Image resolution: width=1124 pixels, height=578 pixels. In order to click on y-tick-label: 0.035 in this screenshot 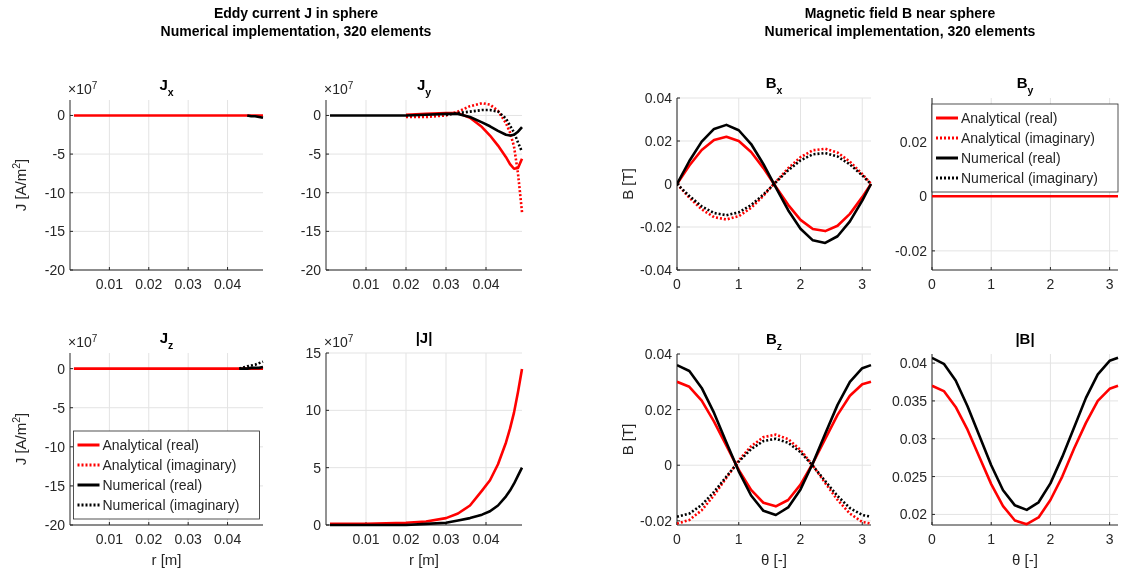, I will do `click(909, 400)`.